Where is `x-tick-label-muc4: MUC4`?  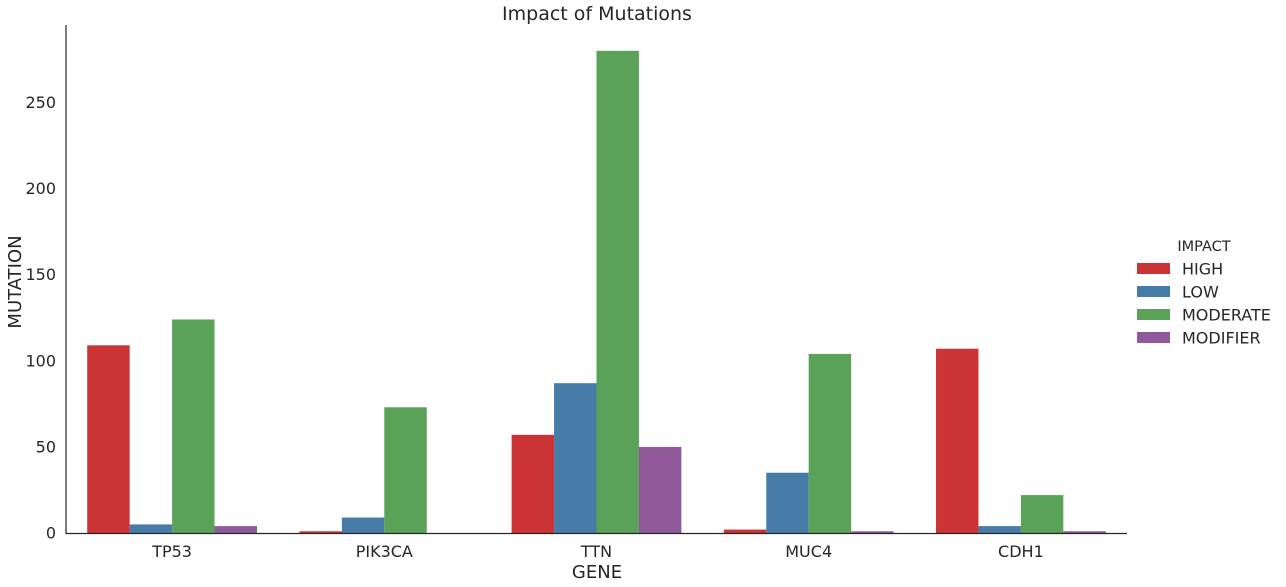 x-tick-label-muc4: MUC4 is located at coordinates (808, 551).